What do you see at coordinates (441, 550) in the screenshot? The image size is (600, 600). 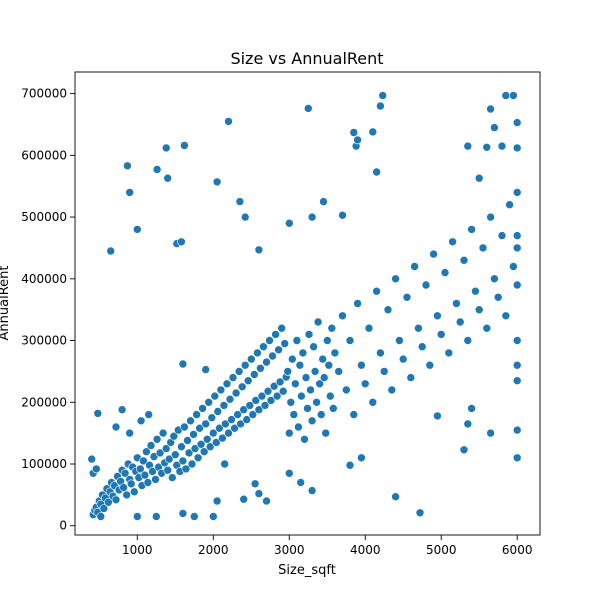 I see `x-tick-label: 5000` at bounding box center [441, 550].